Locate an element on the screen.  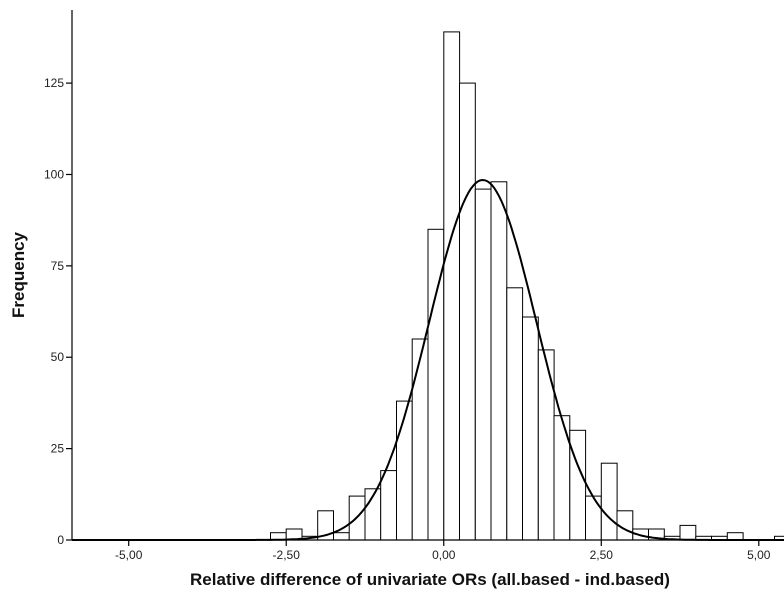
x-tick-label: -2,50 is located at coordinates (287, 555).